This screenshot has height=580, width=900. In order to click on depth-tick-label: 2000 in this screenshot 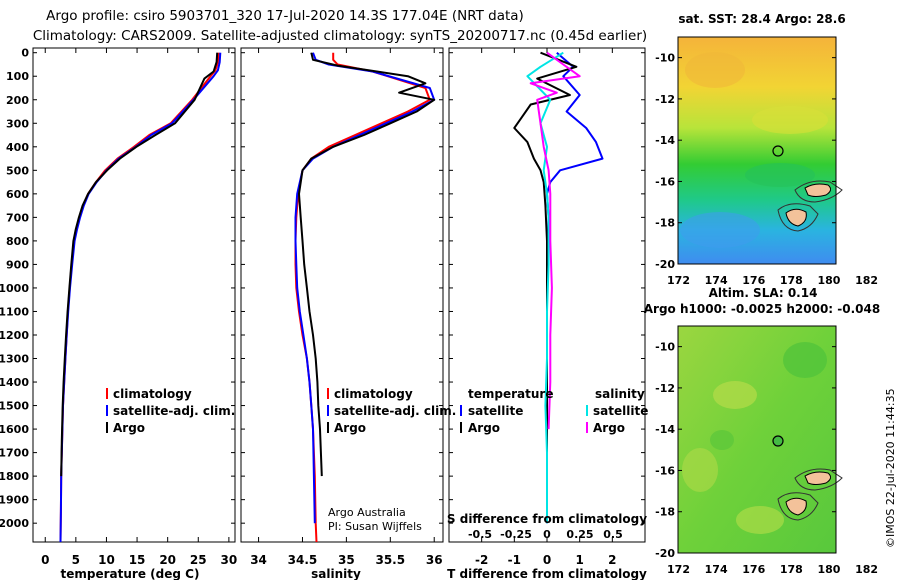, I will do `click(14, 523)`.